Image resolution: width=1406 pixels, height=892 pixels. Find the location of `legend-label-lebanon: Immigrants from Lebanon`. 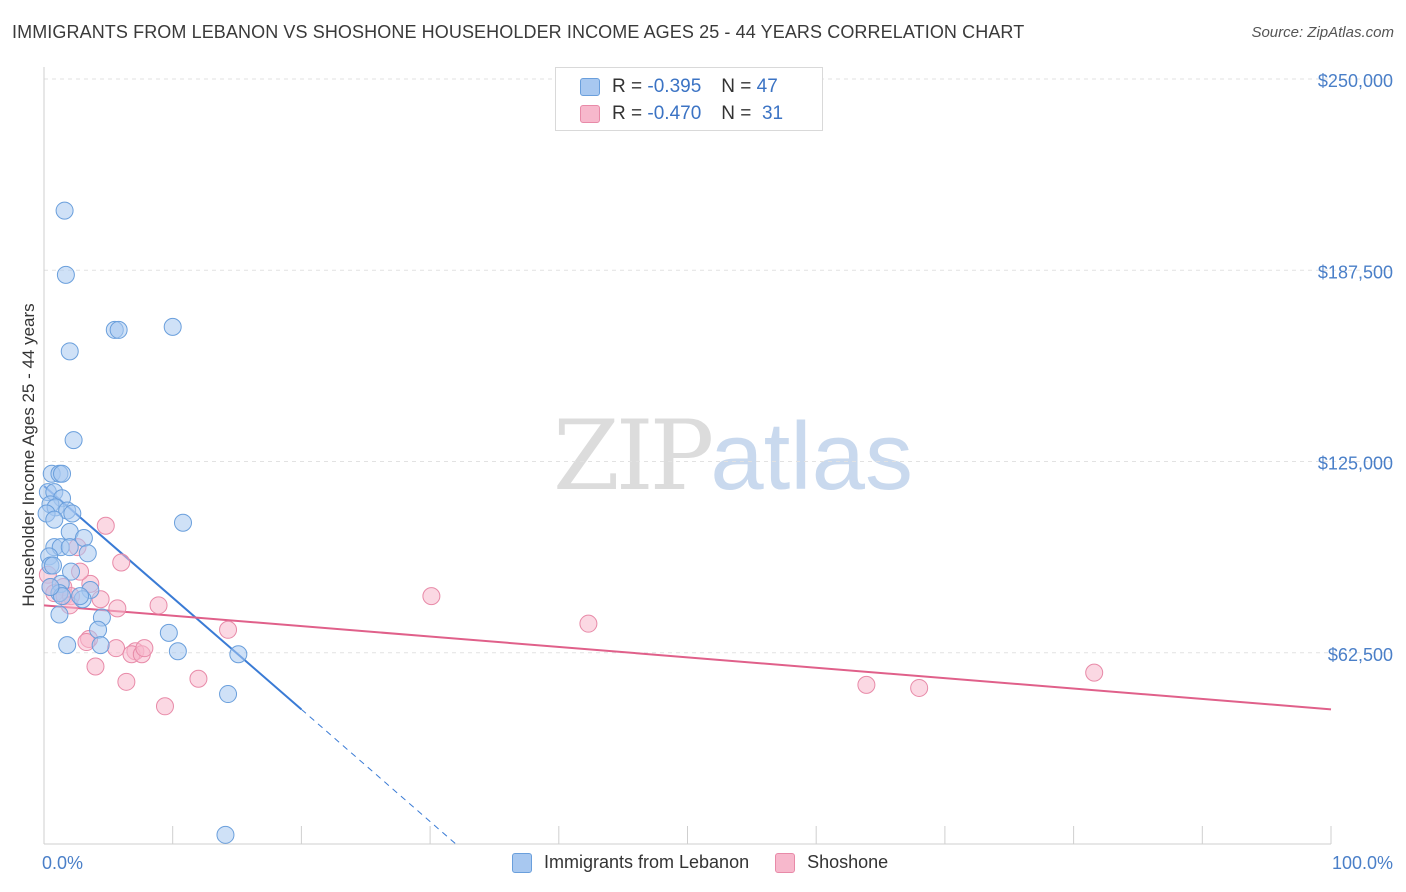

legend-label-lebanon: Immigrants from Lebanon is located at coordinates (647, 862).